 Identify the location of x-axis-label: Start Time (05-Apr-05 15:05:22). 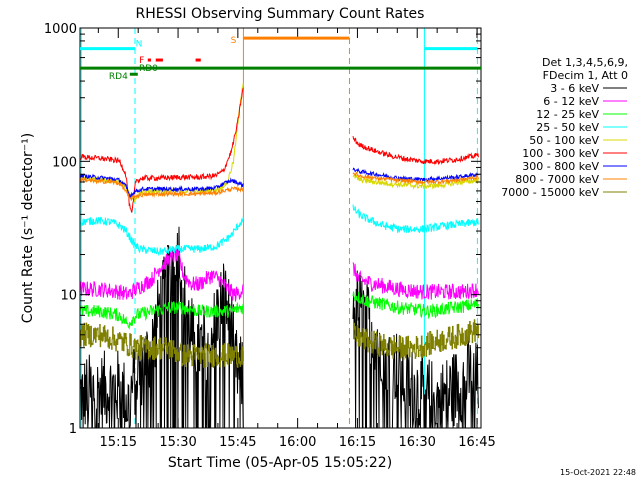
(280, 463).